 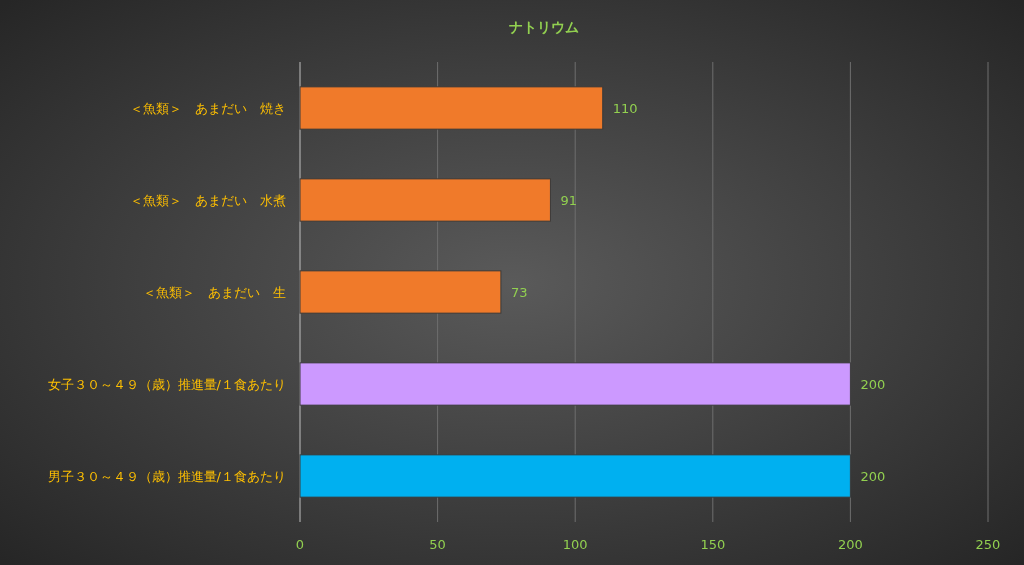 What do you see at coordinates (568, 200) in the screenshot?
I see `data-label: 91` at bounding box center [568, 200].